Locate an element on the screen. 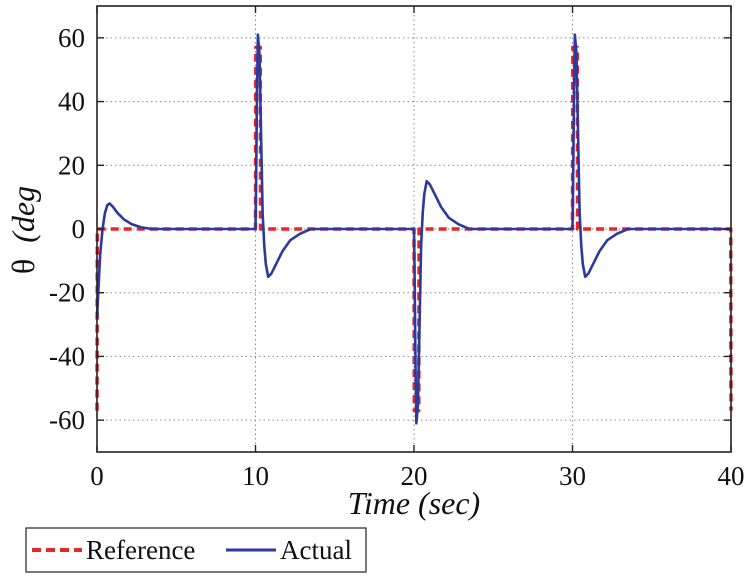 This screenshot has width=750, height=578. legend-label-reference: Reference is located at coordinates (140, 550).